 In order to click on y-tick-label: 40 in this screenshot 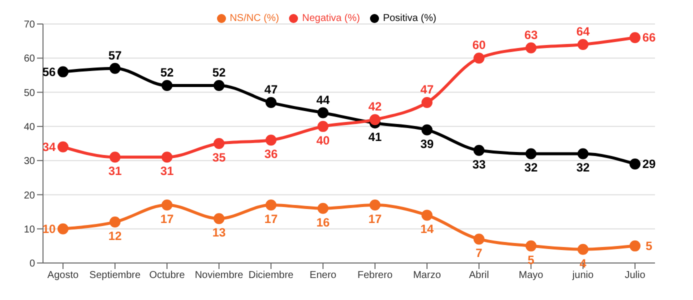, I will do `click(30, 127)`.